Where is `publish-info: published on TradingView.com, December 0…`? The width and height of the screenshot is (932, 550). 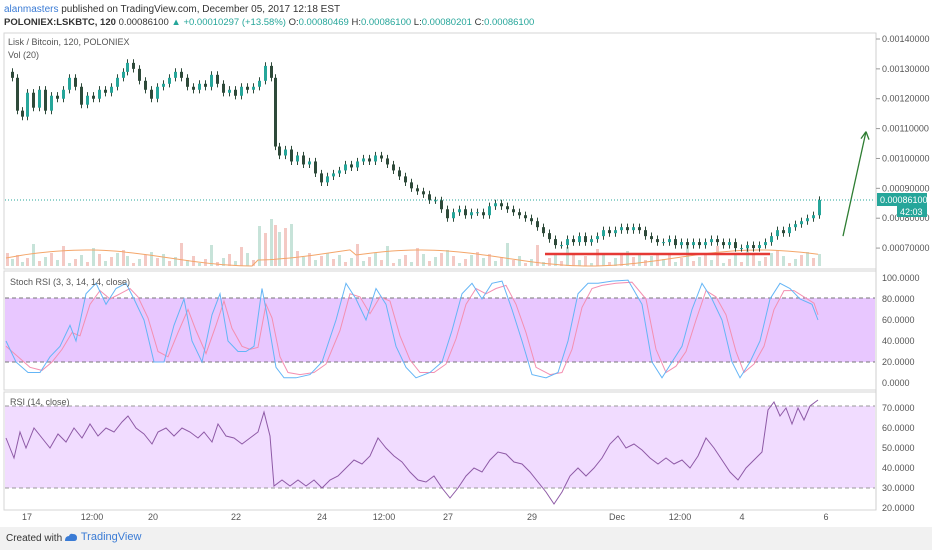
publish-info: published on TradingView.com, December 0… is located at coordinates (199, 9).